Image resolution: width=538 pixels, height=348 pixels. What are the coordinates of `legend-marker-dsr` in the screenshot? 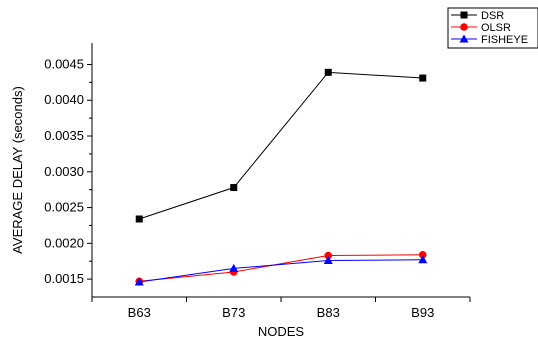 It's located at (464, 15).